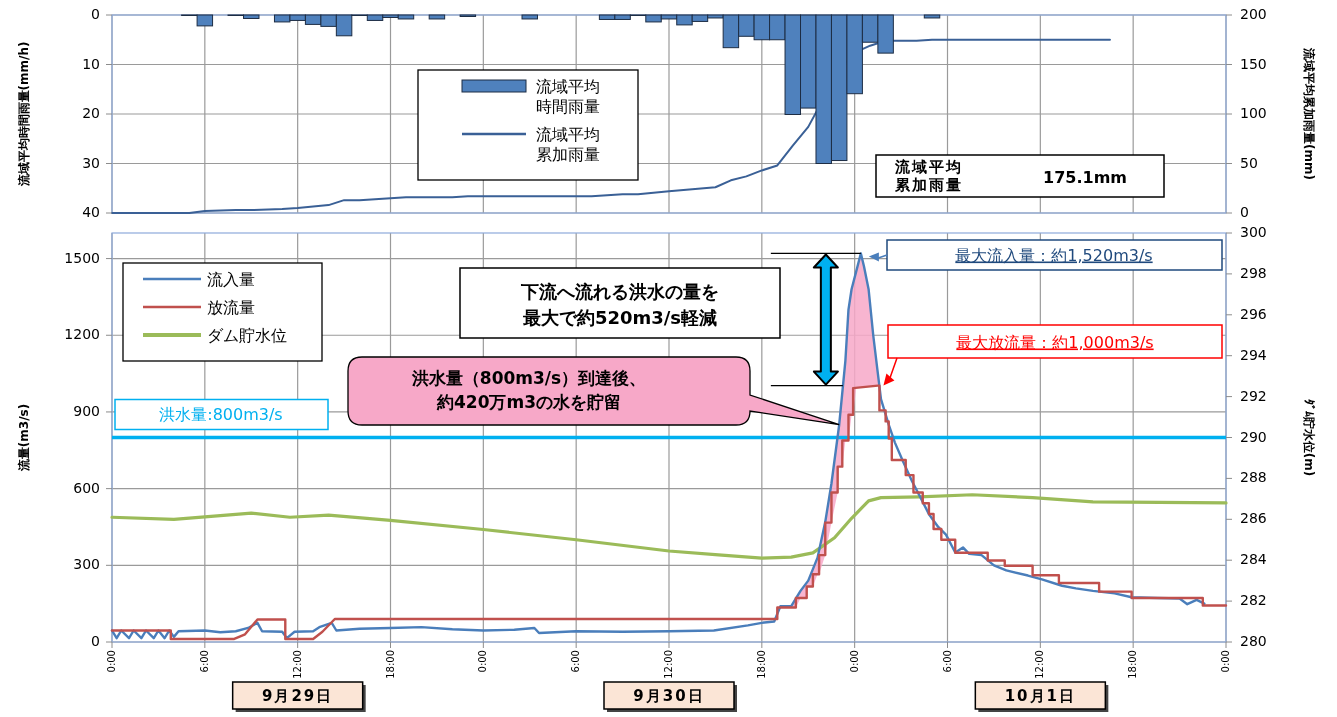 This screenshot has width=1337, height=717. Describe the element at coordinates (1253, 559) in the screenshot. I see `y2-tick-label: 284` at that location.